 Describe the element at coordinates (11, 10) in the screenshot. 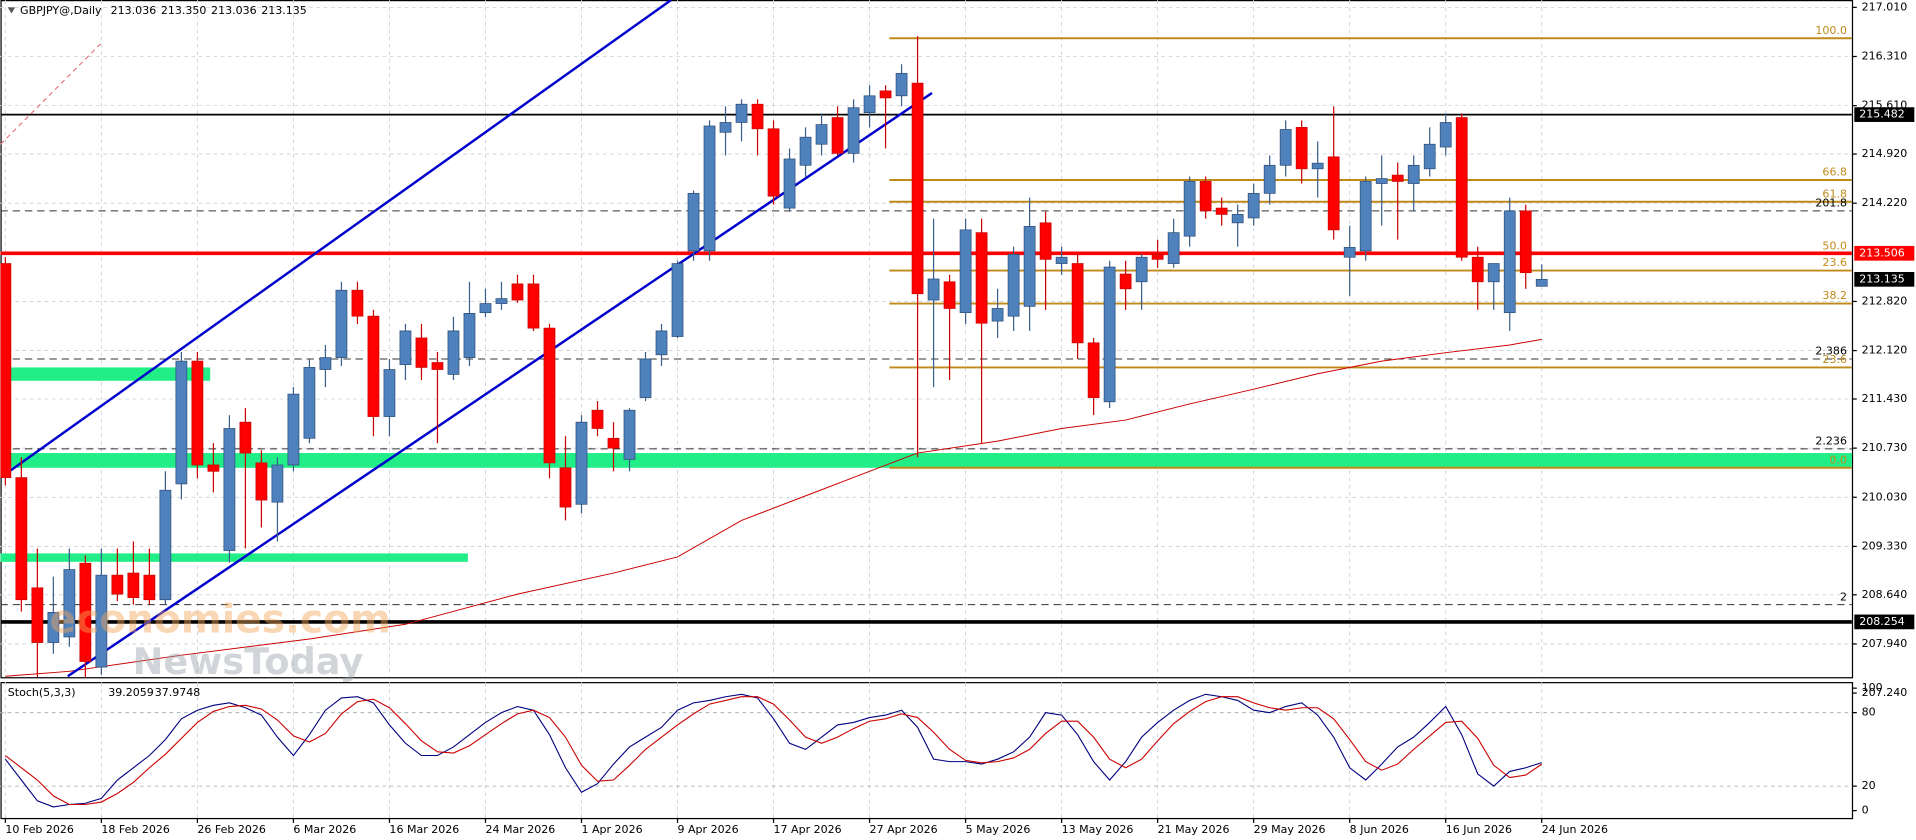

I see `symbol-icon` at that location.